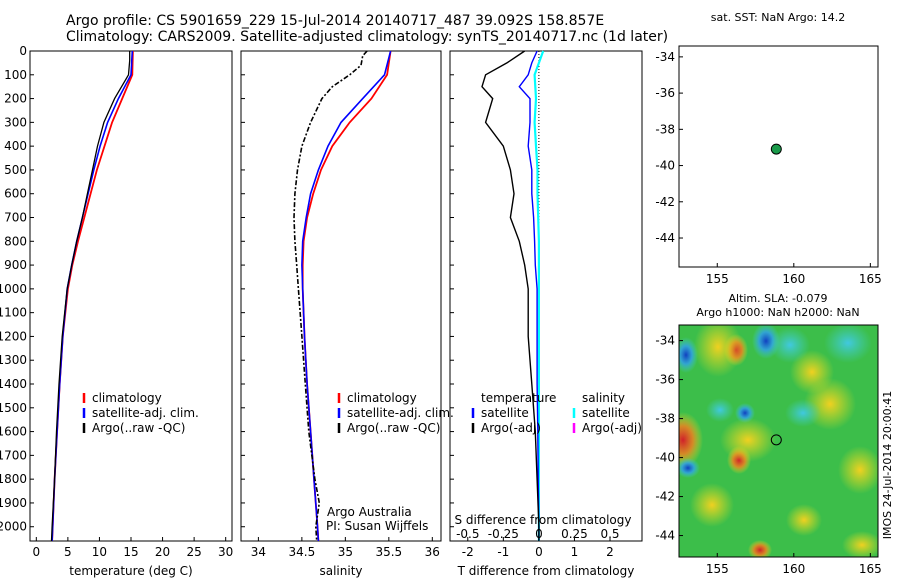  I want to click on y-tick-label: 1300, so click(13, 360).